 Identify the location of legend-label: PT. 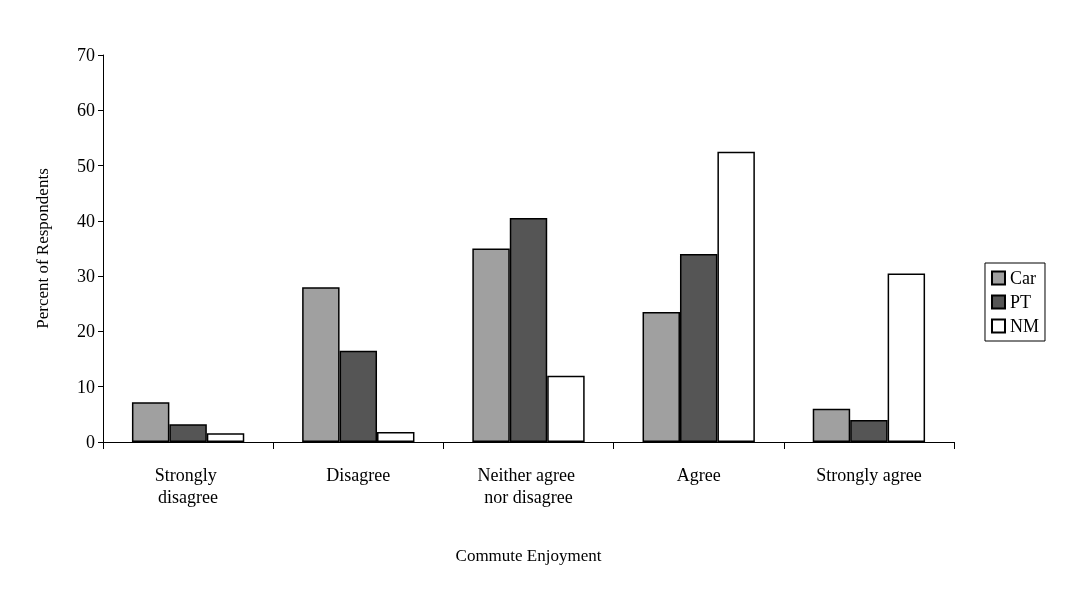
(1021, 302).